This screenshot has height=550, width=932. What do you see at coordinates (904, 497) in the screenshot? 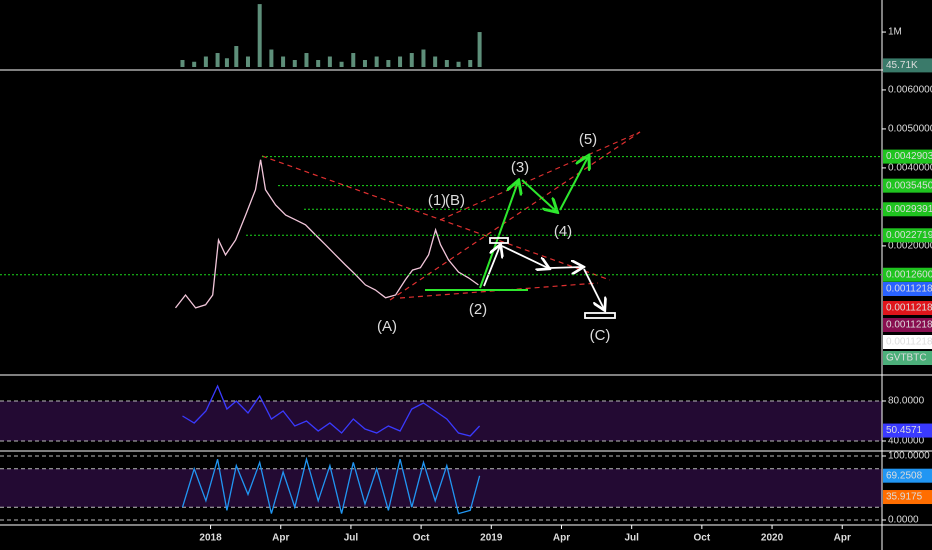
I see `price-tag-label: 35.9175` at bounding box center [904, 497].